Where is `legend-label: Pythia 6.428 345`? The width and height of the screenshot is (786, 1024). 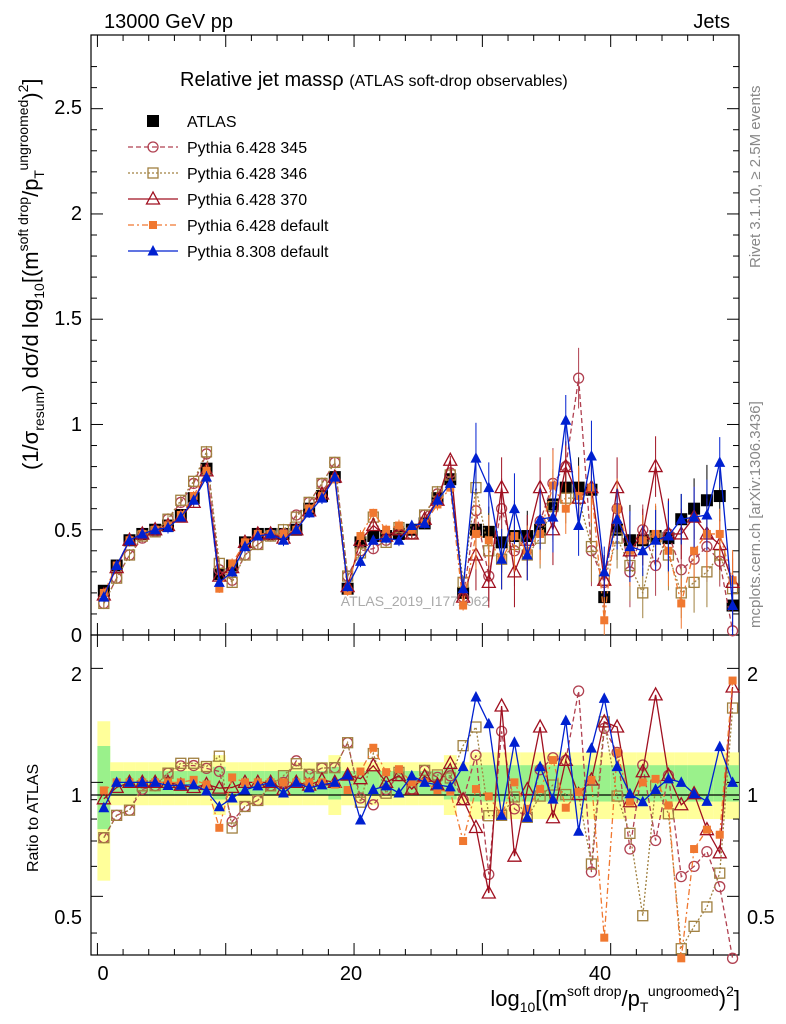 legend-label: Pythia 6.428 345 is located at coordinates (247, 148).